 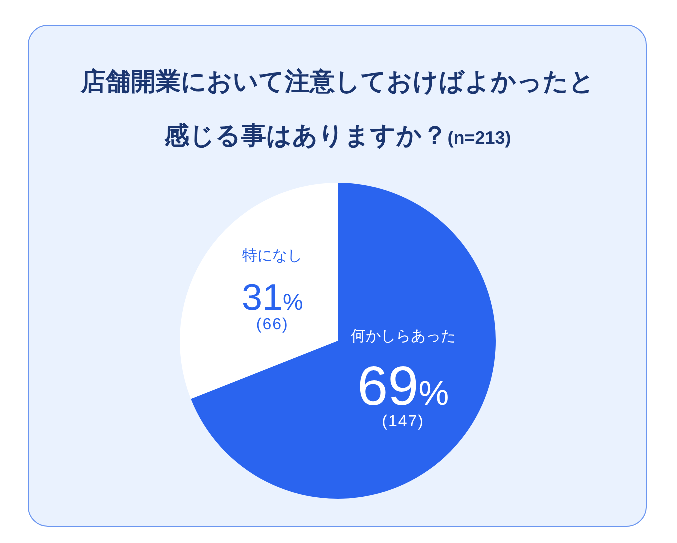 I want to click on slice-label: 何かしらあった 69% (147), so click(x=403, y=379).